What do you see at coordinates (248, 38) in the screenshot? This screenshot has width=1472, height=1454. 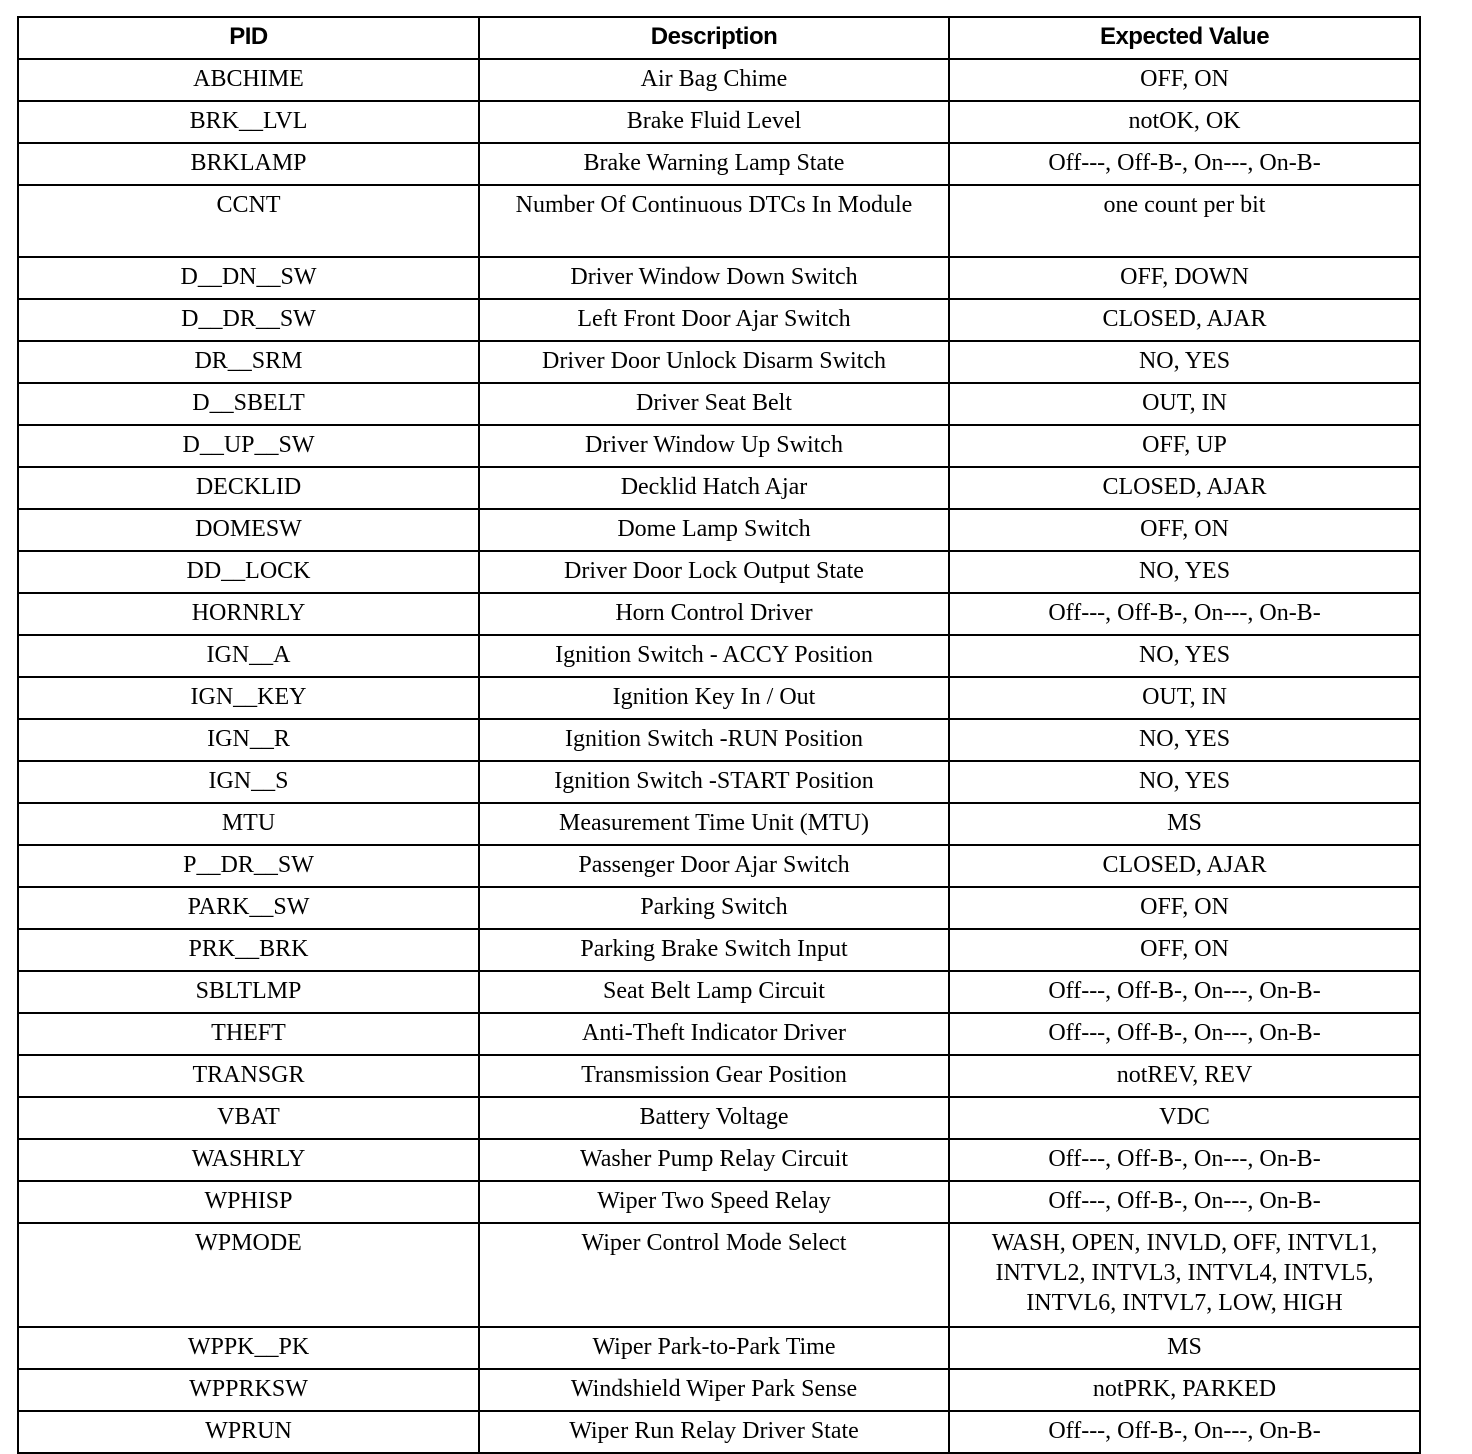 I see `header-pid: PID` at bounding box center [248, 38].